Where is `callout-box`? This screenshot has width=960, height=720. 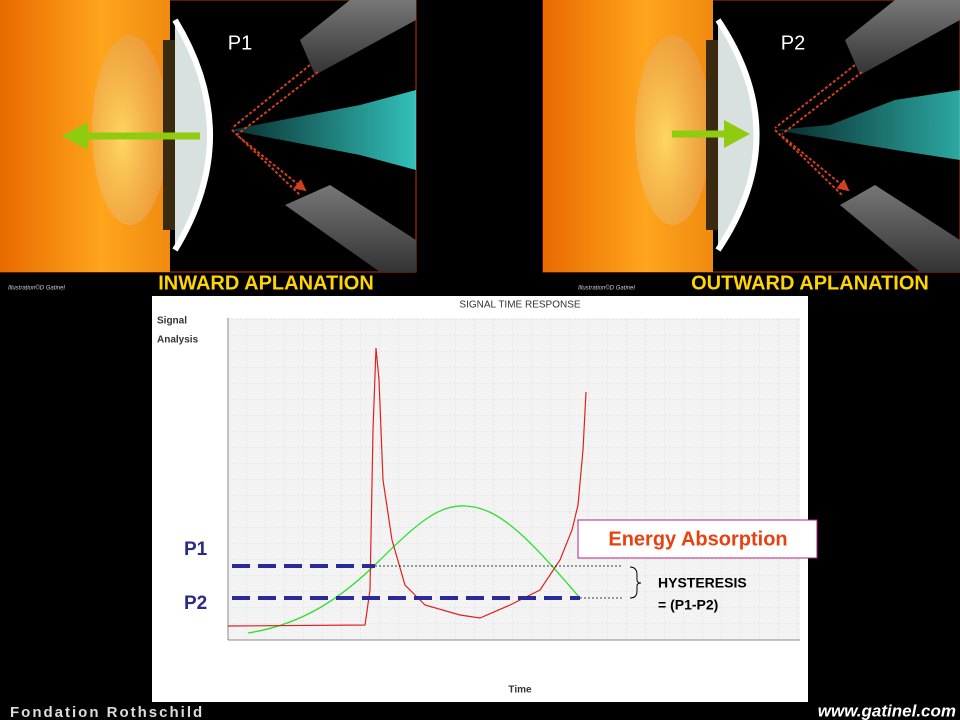 callout-box is located at coordinates (697, 539).